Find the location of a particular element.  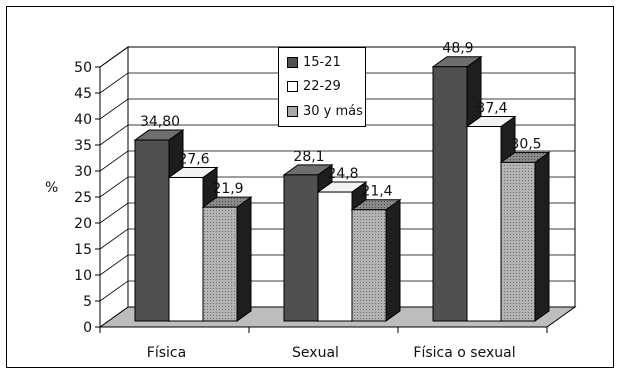

y-axis: 0 5 10 15 20 25 30 35 40 45 50 is located at coordinates (87, 198).